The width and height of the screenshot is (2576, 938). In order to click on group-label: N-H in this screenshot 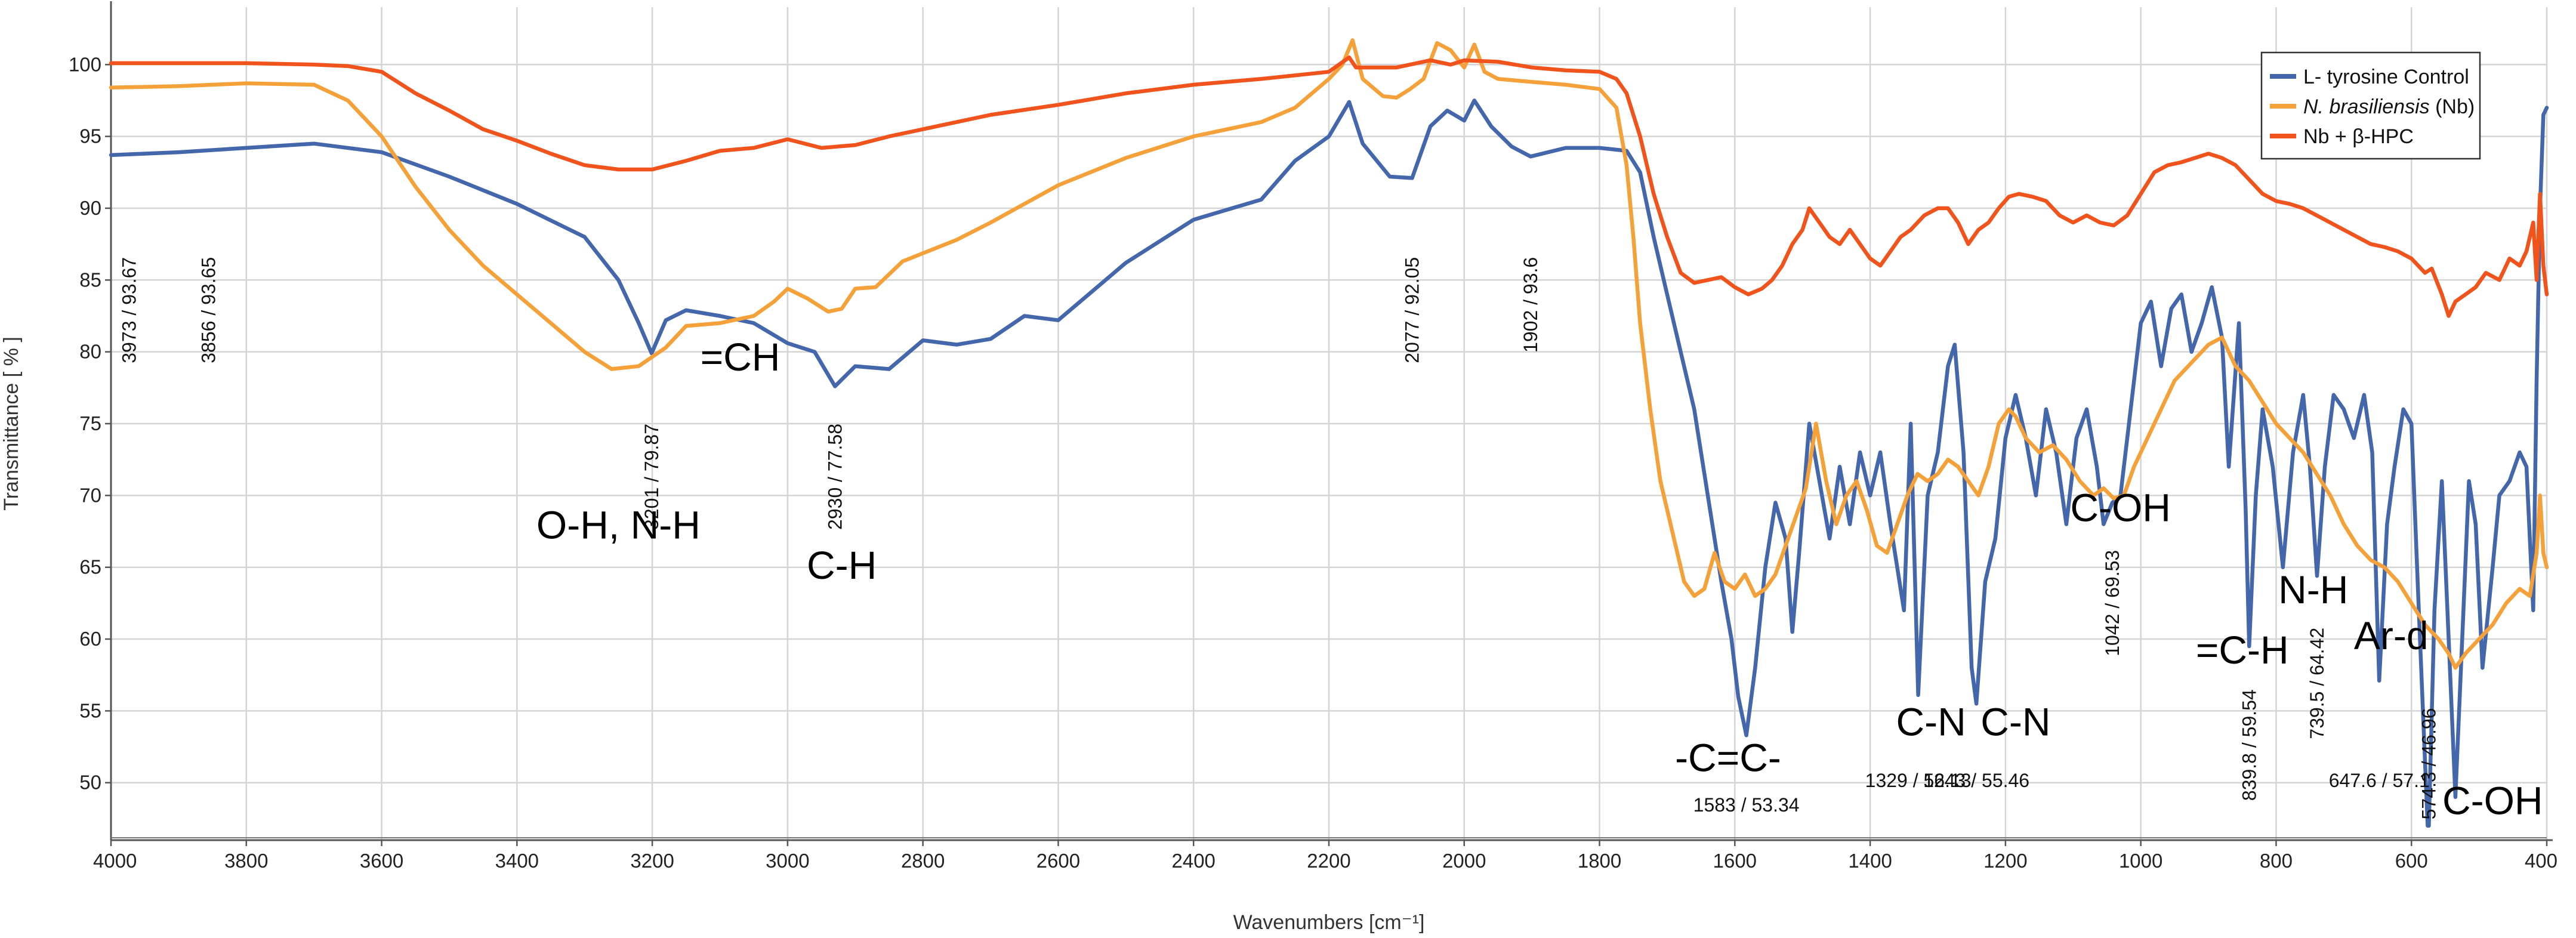, I will do `click(2313, 589)`.